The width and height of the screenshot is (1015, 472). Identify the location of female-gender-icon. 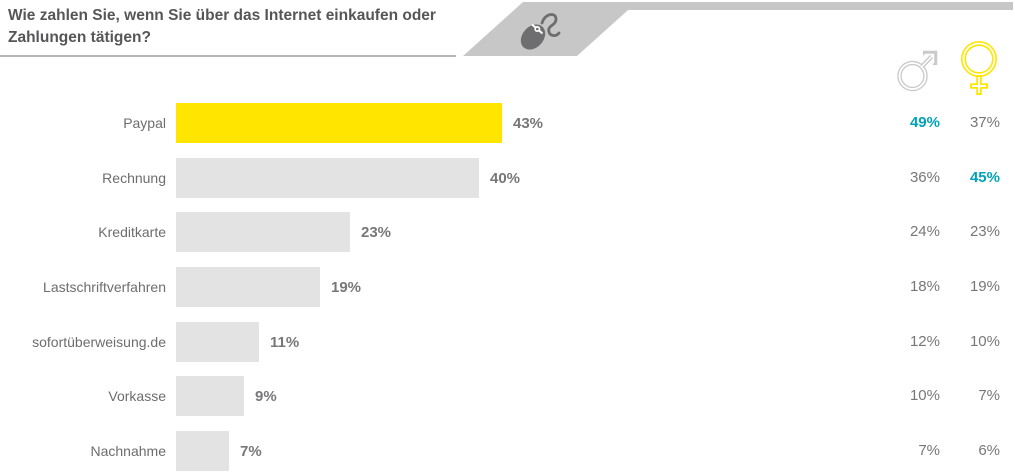
(979, 68).